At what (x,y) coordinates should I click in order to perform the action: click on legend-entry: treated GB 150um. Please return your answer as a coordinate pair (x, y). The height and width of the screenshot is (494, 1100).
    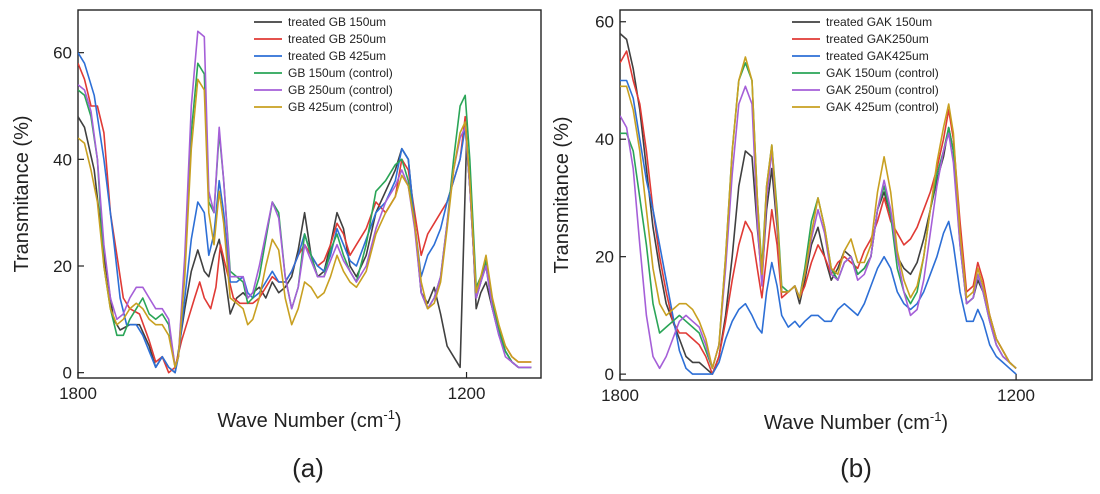
    Looking at the image, I should click on (337, 22).